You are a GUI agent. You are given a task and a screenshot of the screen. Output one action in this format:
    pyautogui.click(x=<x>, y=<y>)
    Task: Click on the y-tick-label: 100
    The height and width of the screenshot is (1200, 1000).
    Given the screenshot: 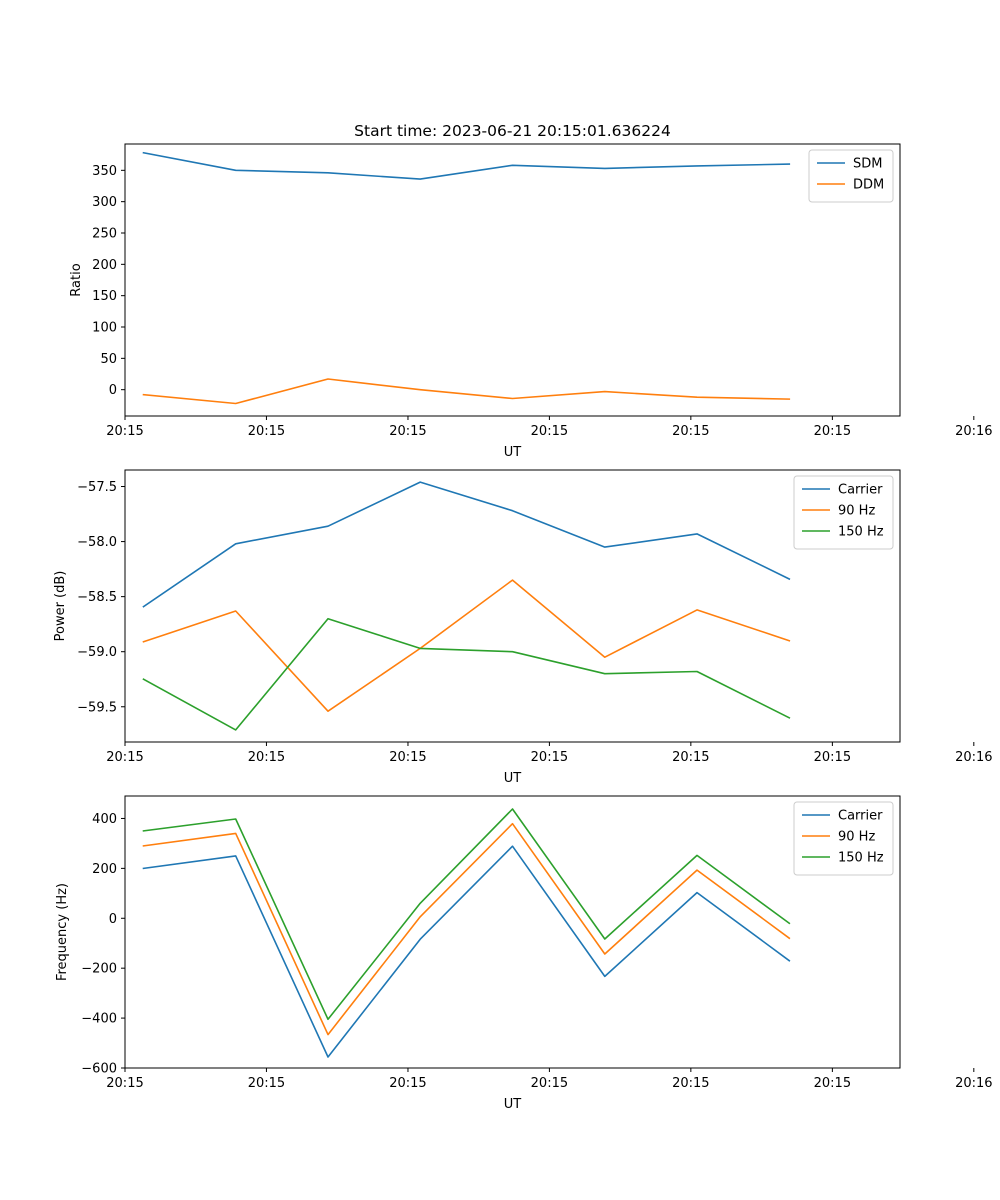 What is the action you would take?
    pyautogui.click(x=104, y=328)
    